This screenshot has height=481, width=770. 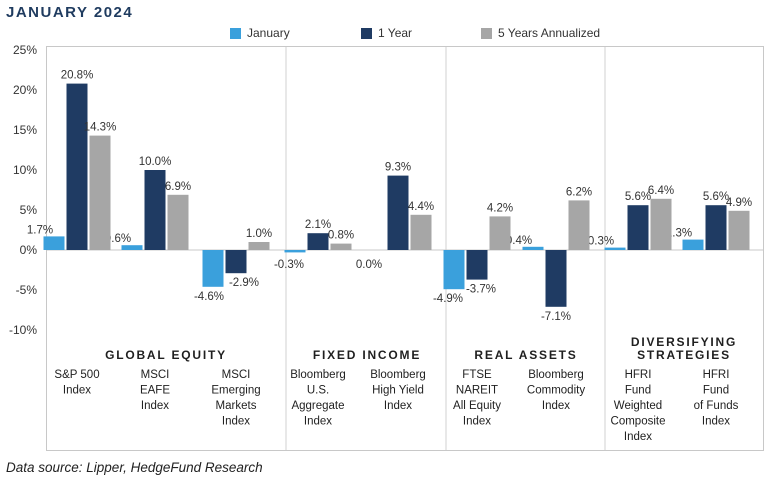 I want to click on category-label: U.S., so click(x=318, y=391).